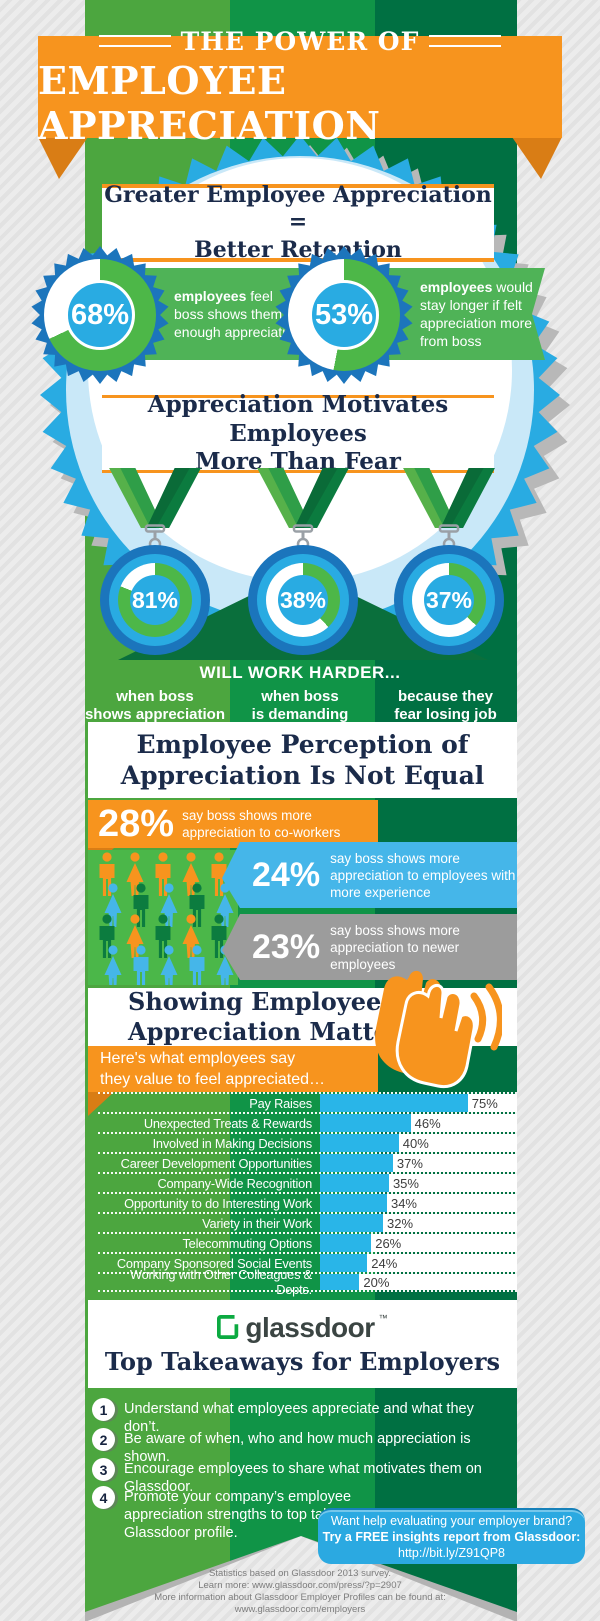  Describe the element at coordinates (307, 1222) in the screenshot. I see `bar-row: Variety in their Work 32%` at that location.